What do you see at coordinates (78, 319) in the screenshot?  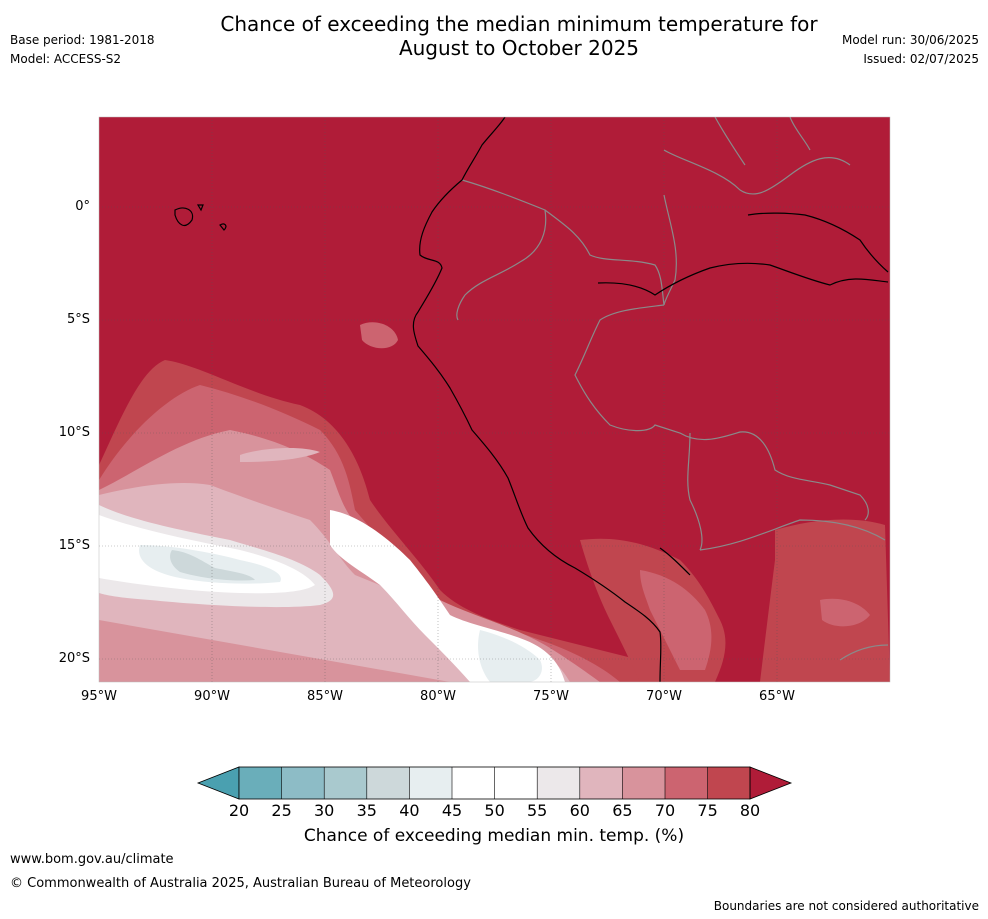 I see `lat-label-5s: 5°S` at bounding box center [78, 319].